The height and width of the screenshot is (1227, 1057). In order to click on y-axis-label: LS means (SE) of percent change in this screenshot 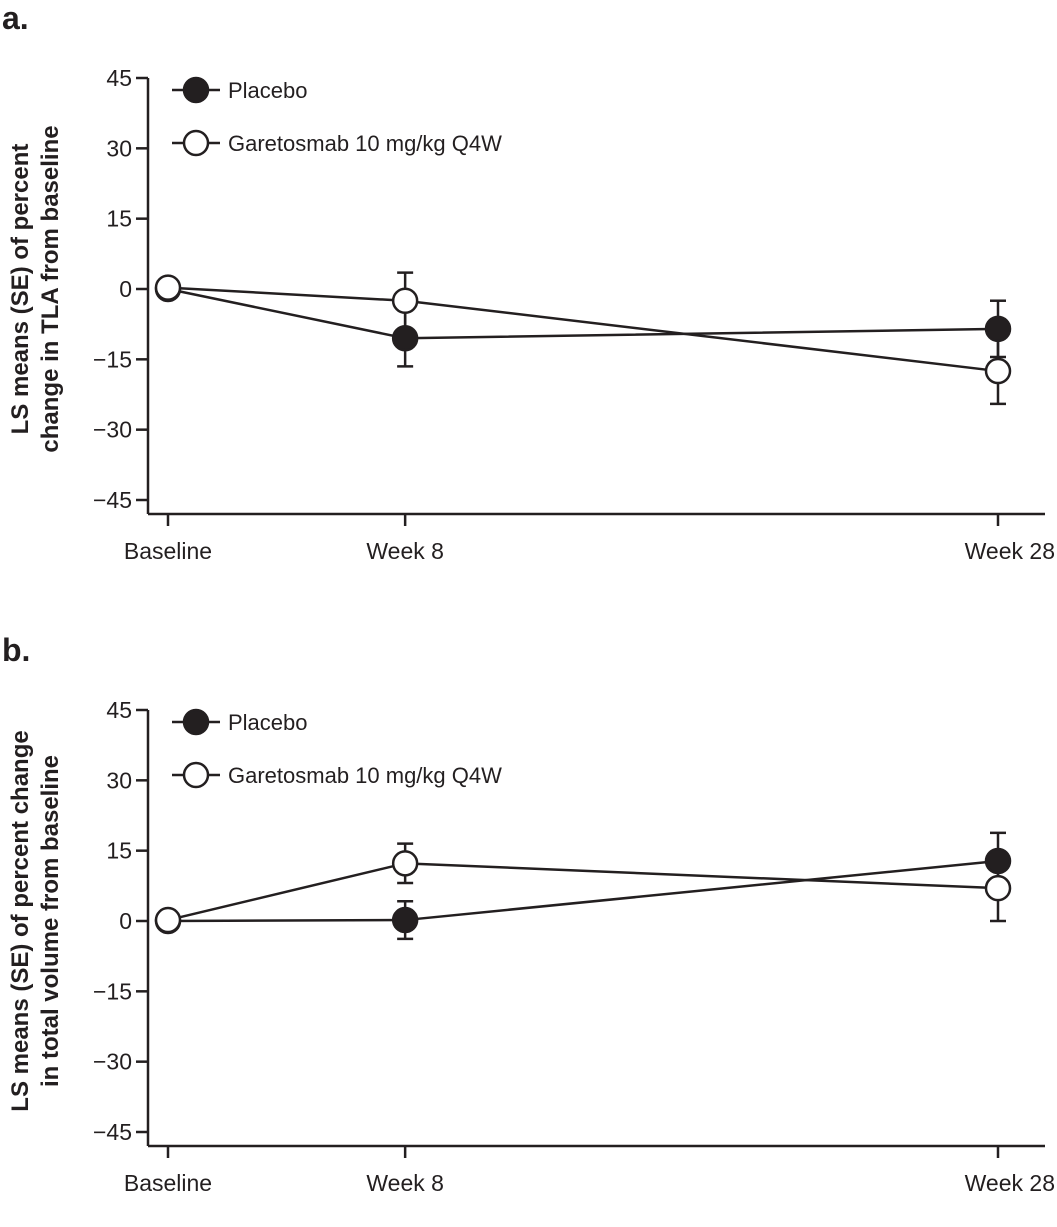, I will do `click(20, 920)`.